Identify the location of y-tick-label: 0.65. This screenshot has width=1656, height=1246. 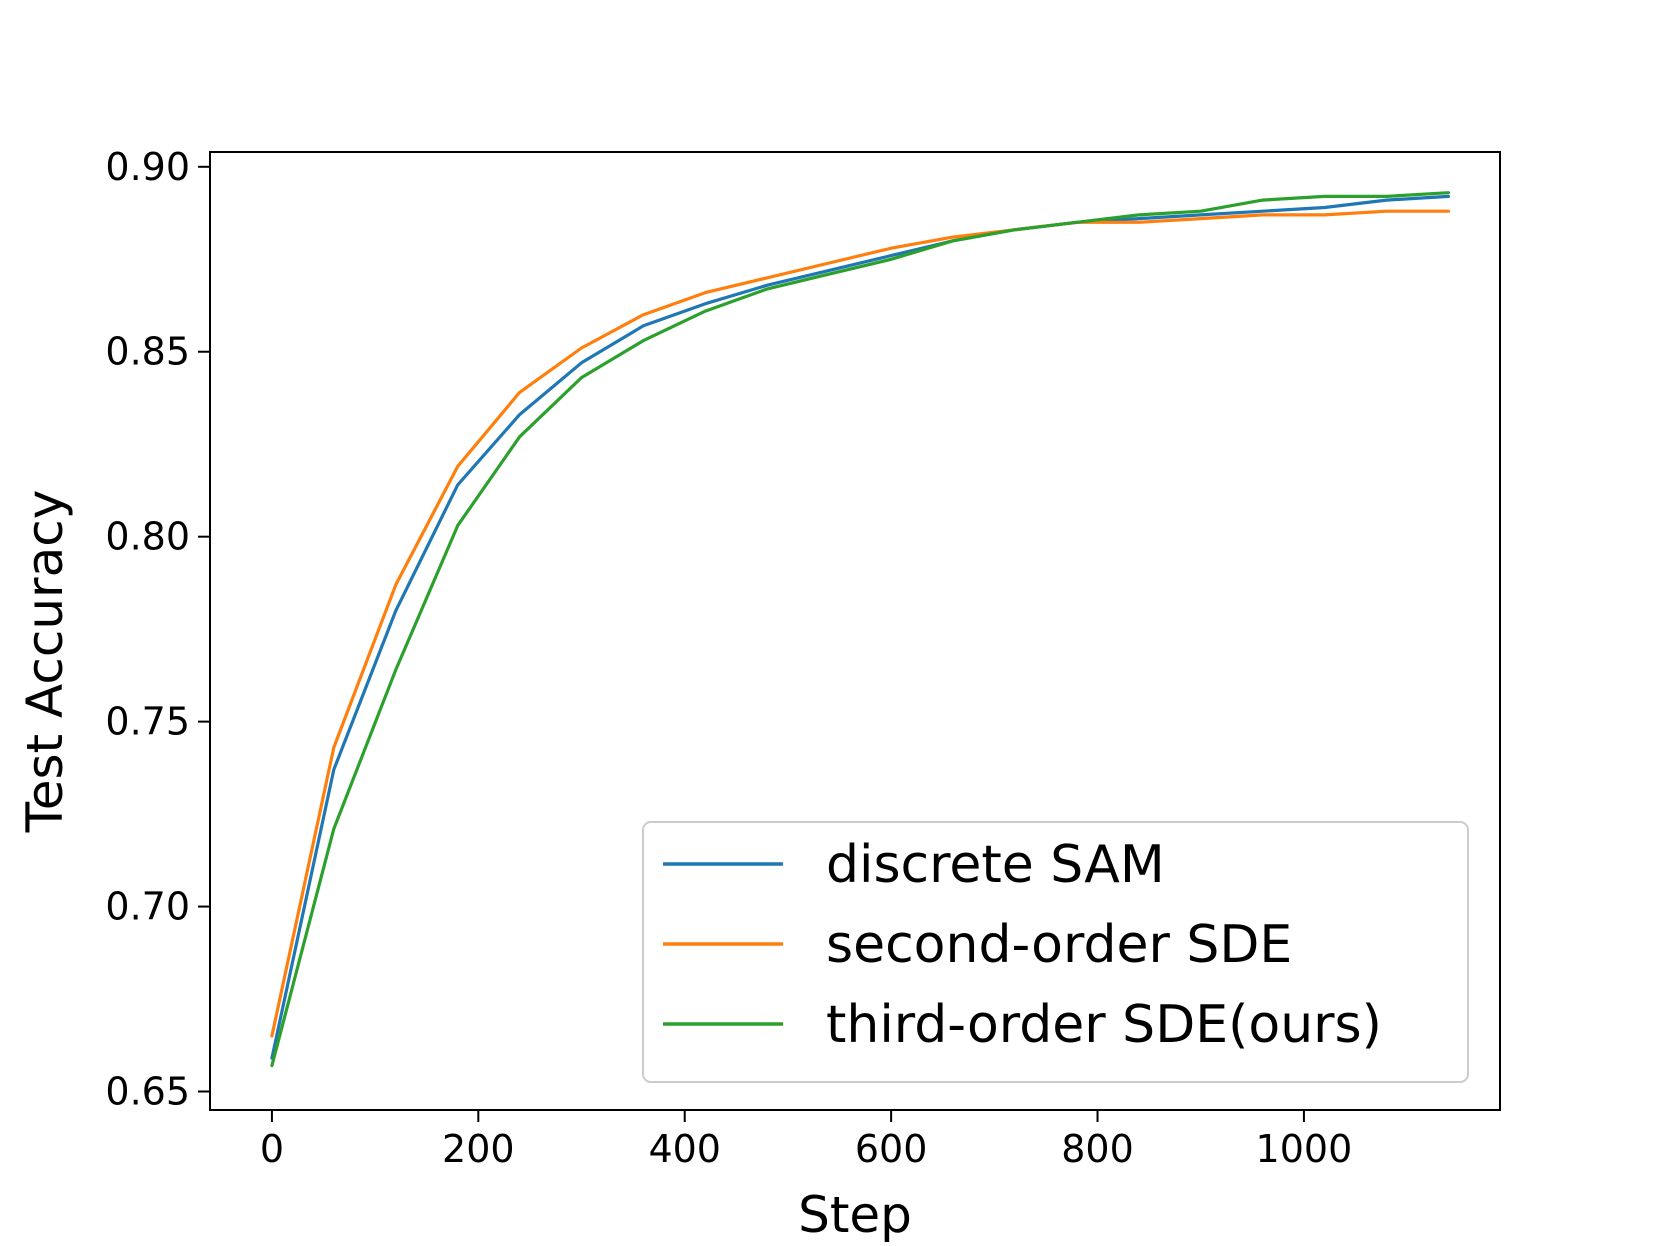
(147, 1092).